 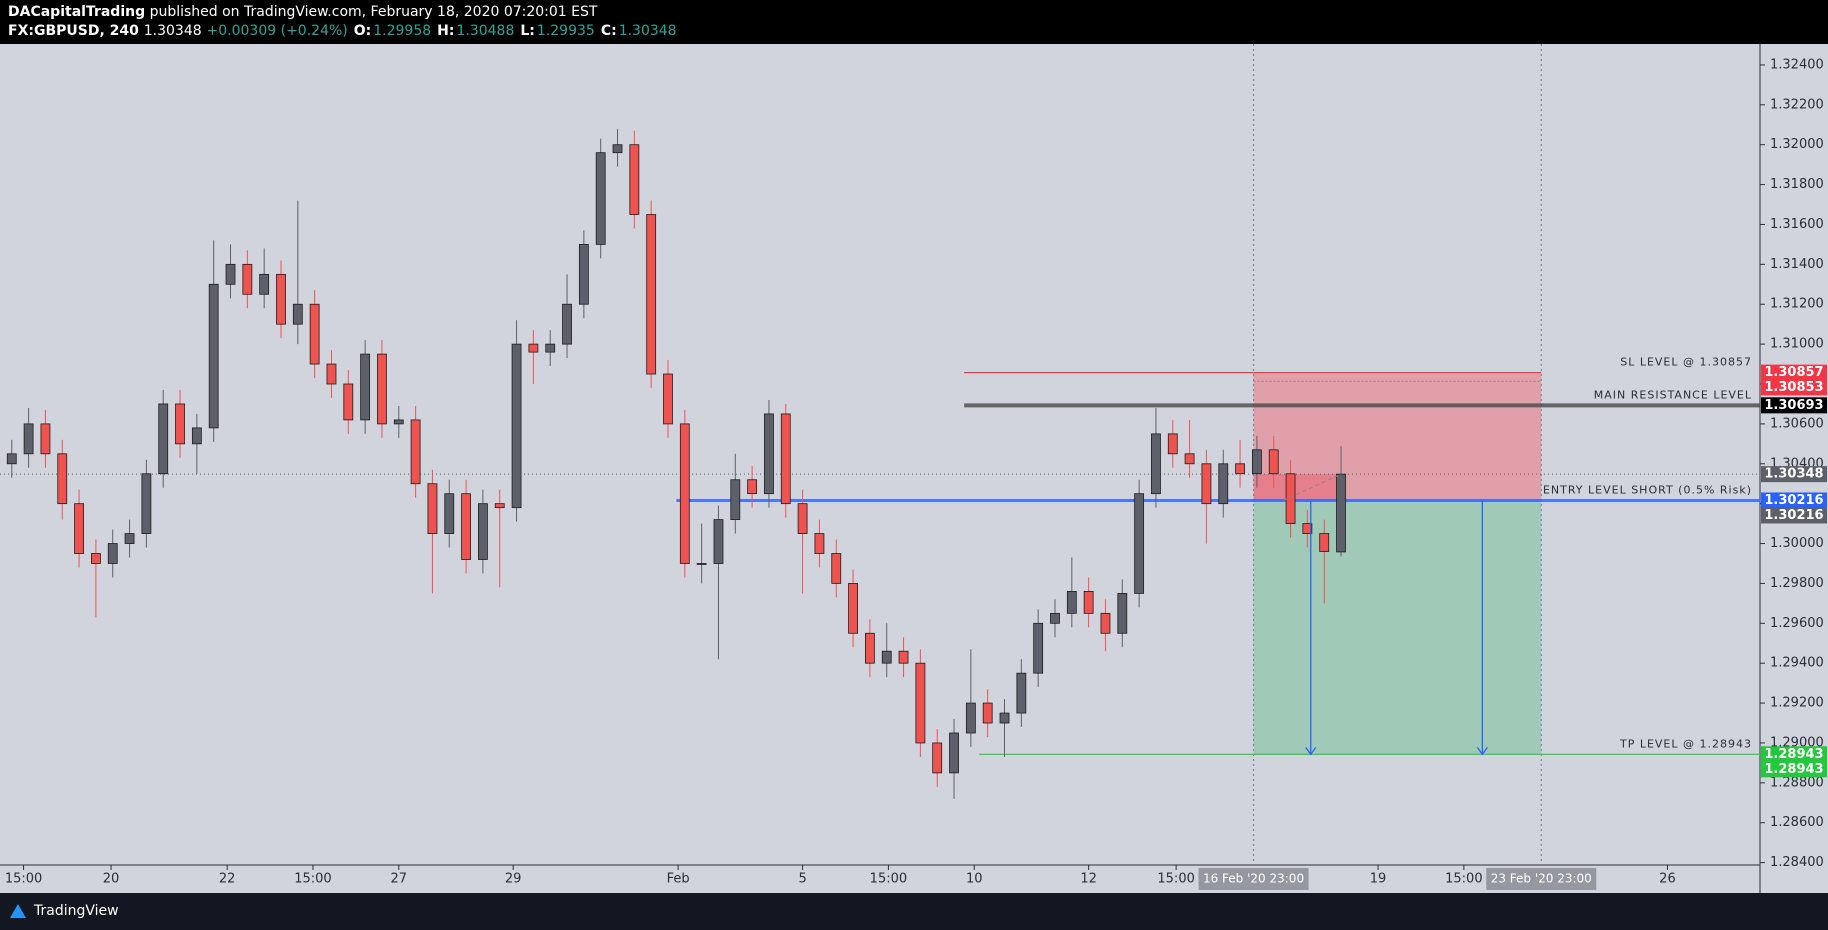 I want to click on y-tick-label: 1.31200, so click(x=1797, y=304).